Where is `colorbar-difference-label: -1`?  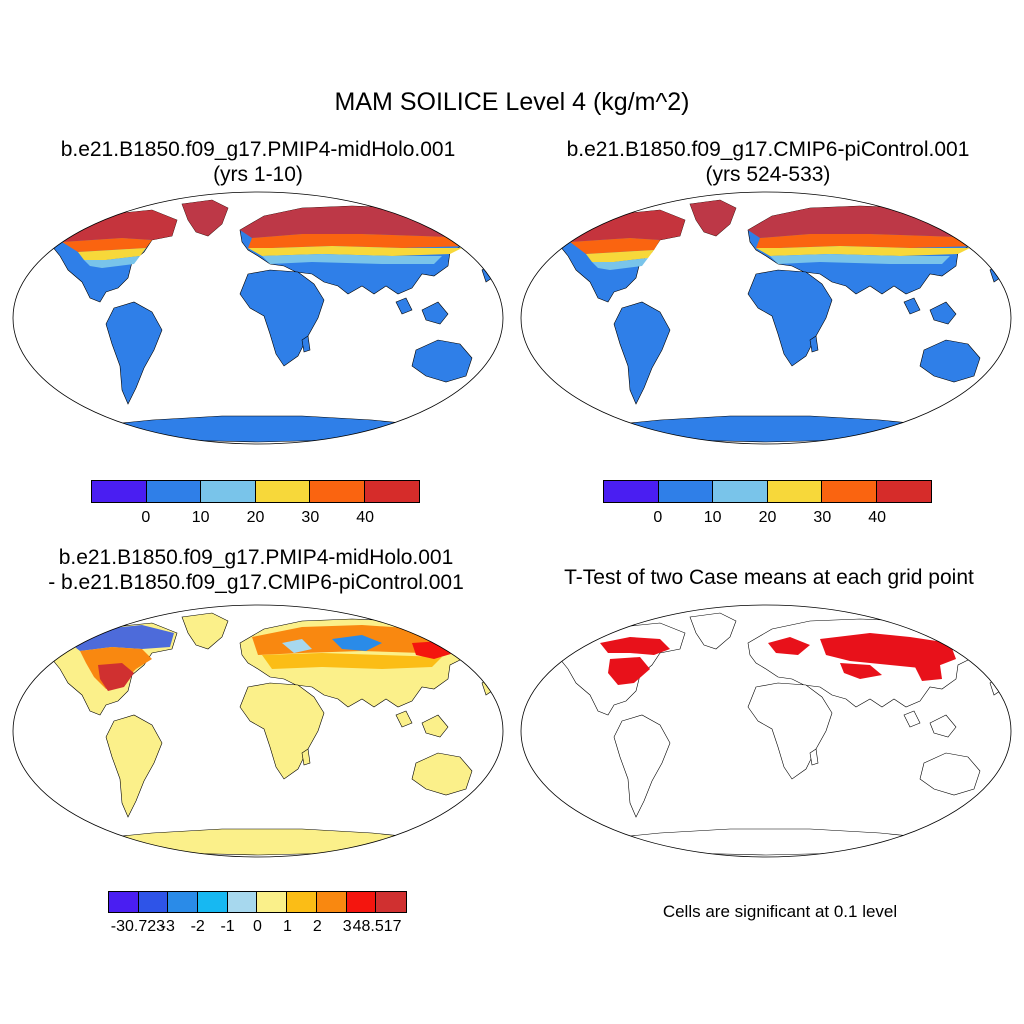
colorbar-difference-label: -1 is located at coordinates (227, 926).